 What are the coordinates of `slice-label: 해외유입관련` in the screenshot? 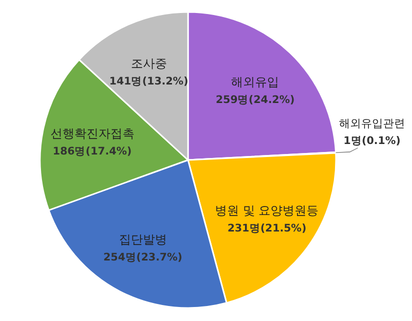 It's located at (372, 123).